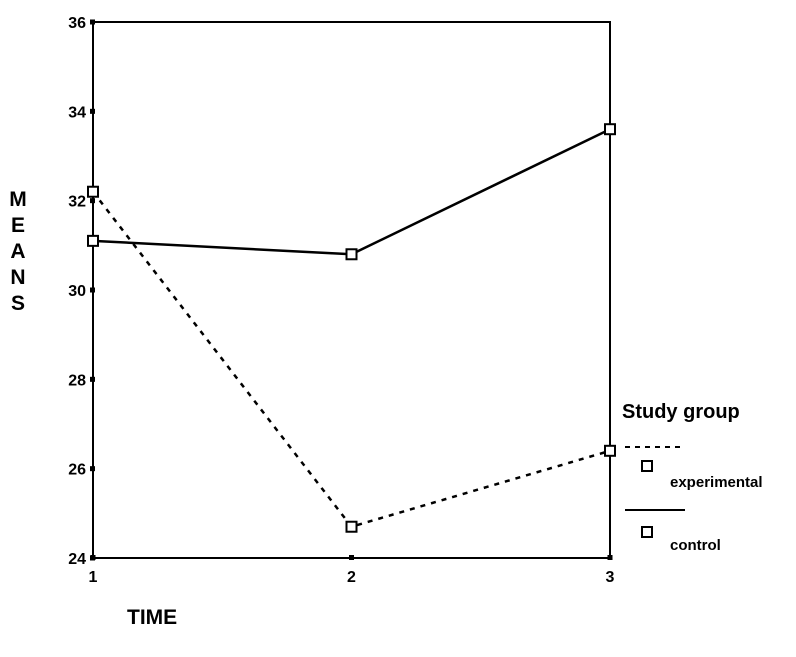 The height and width of the screenshot is (657, 796). Describe the element at coordinates (152, 617) in the screenshot. I see `x-axis-title: TIME` at that location.